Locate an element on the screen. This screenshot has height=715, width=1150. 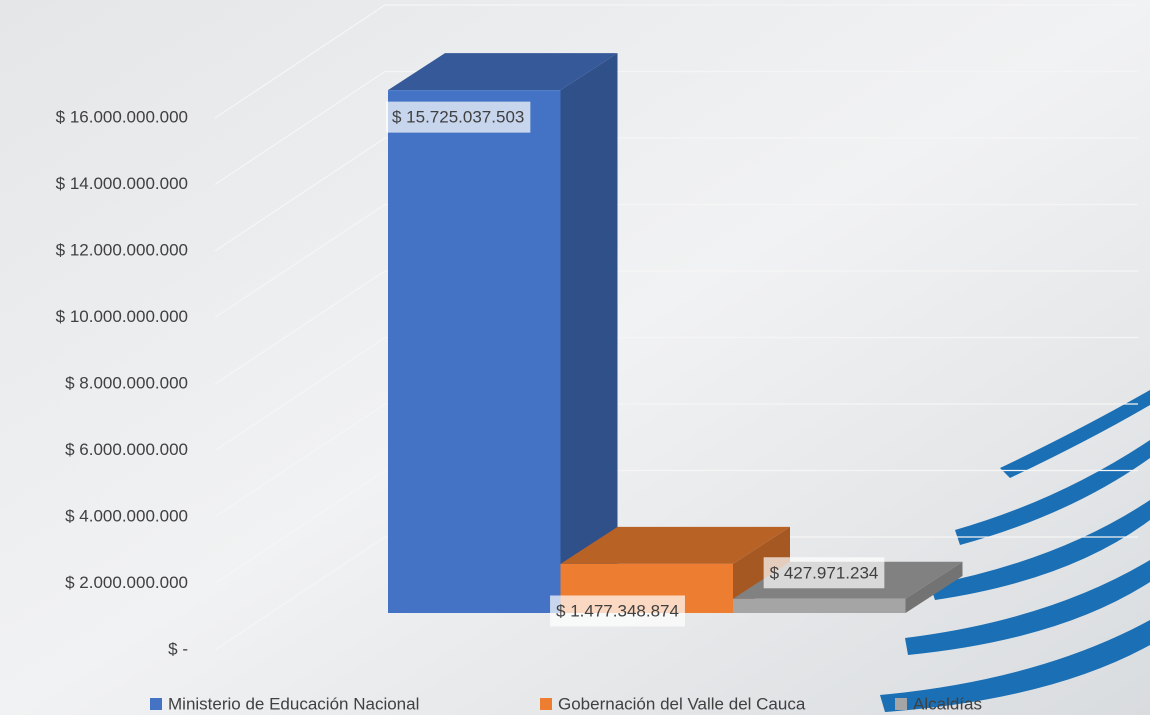
value-label: $ 15.725.037.503 is located at coordinates (458, 117).